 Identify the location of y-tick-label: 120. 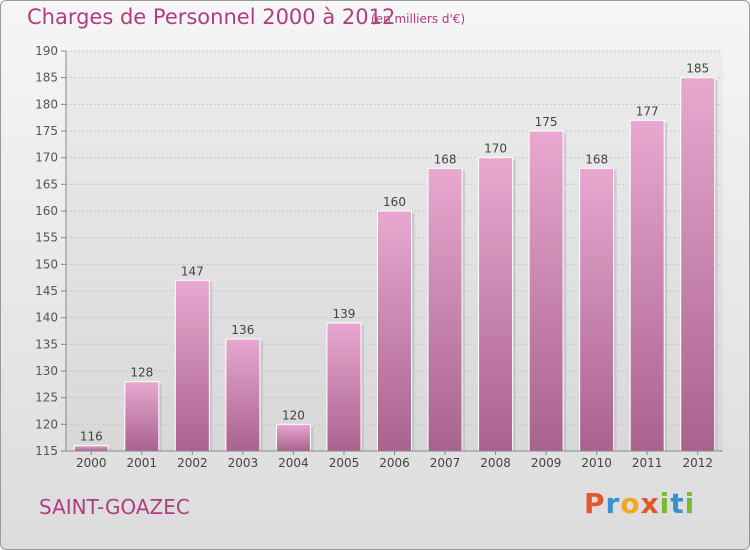
(46, 424).